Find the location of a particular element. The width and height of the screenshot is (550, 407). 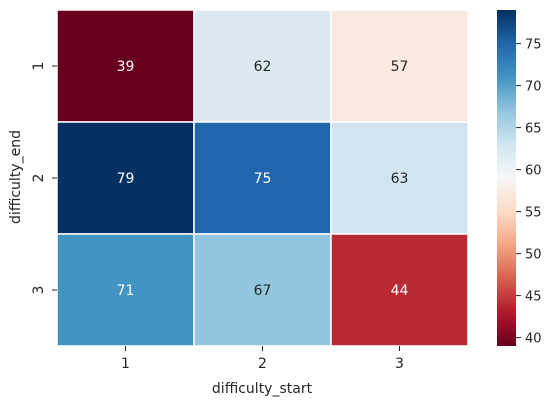

x-axis: 1 2 3 is located at coordinates (262, 359).